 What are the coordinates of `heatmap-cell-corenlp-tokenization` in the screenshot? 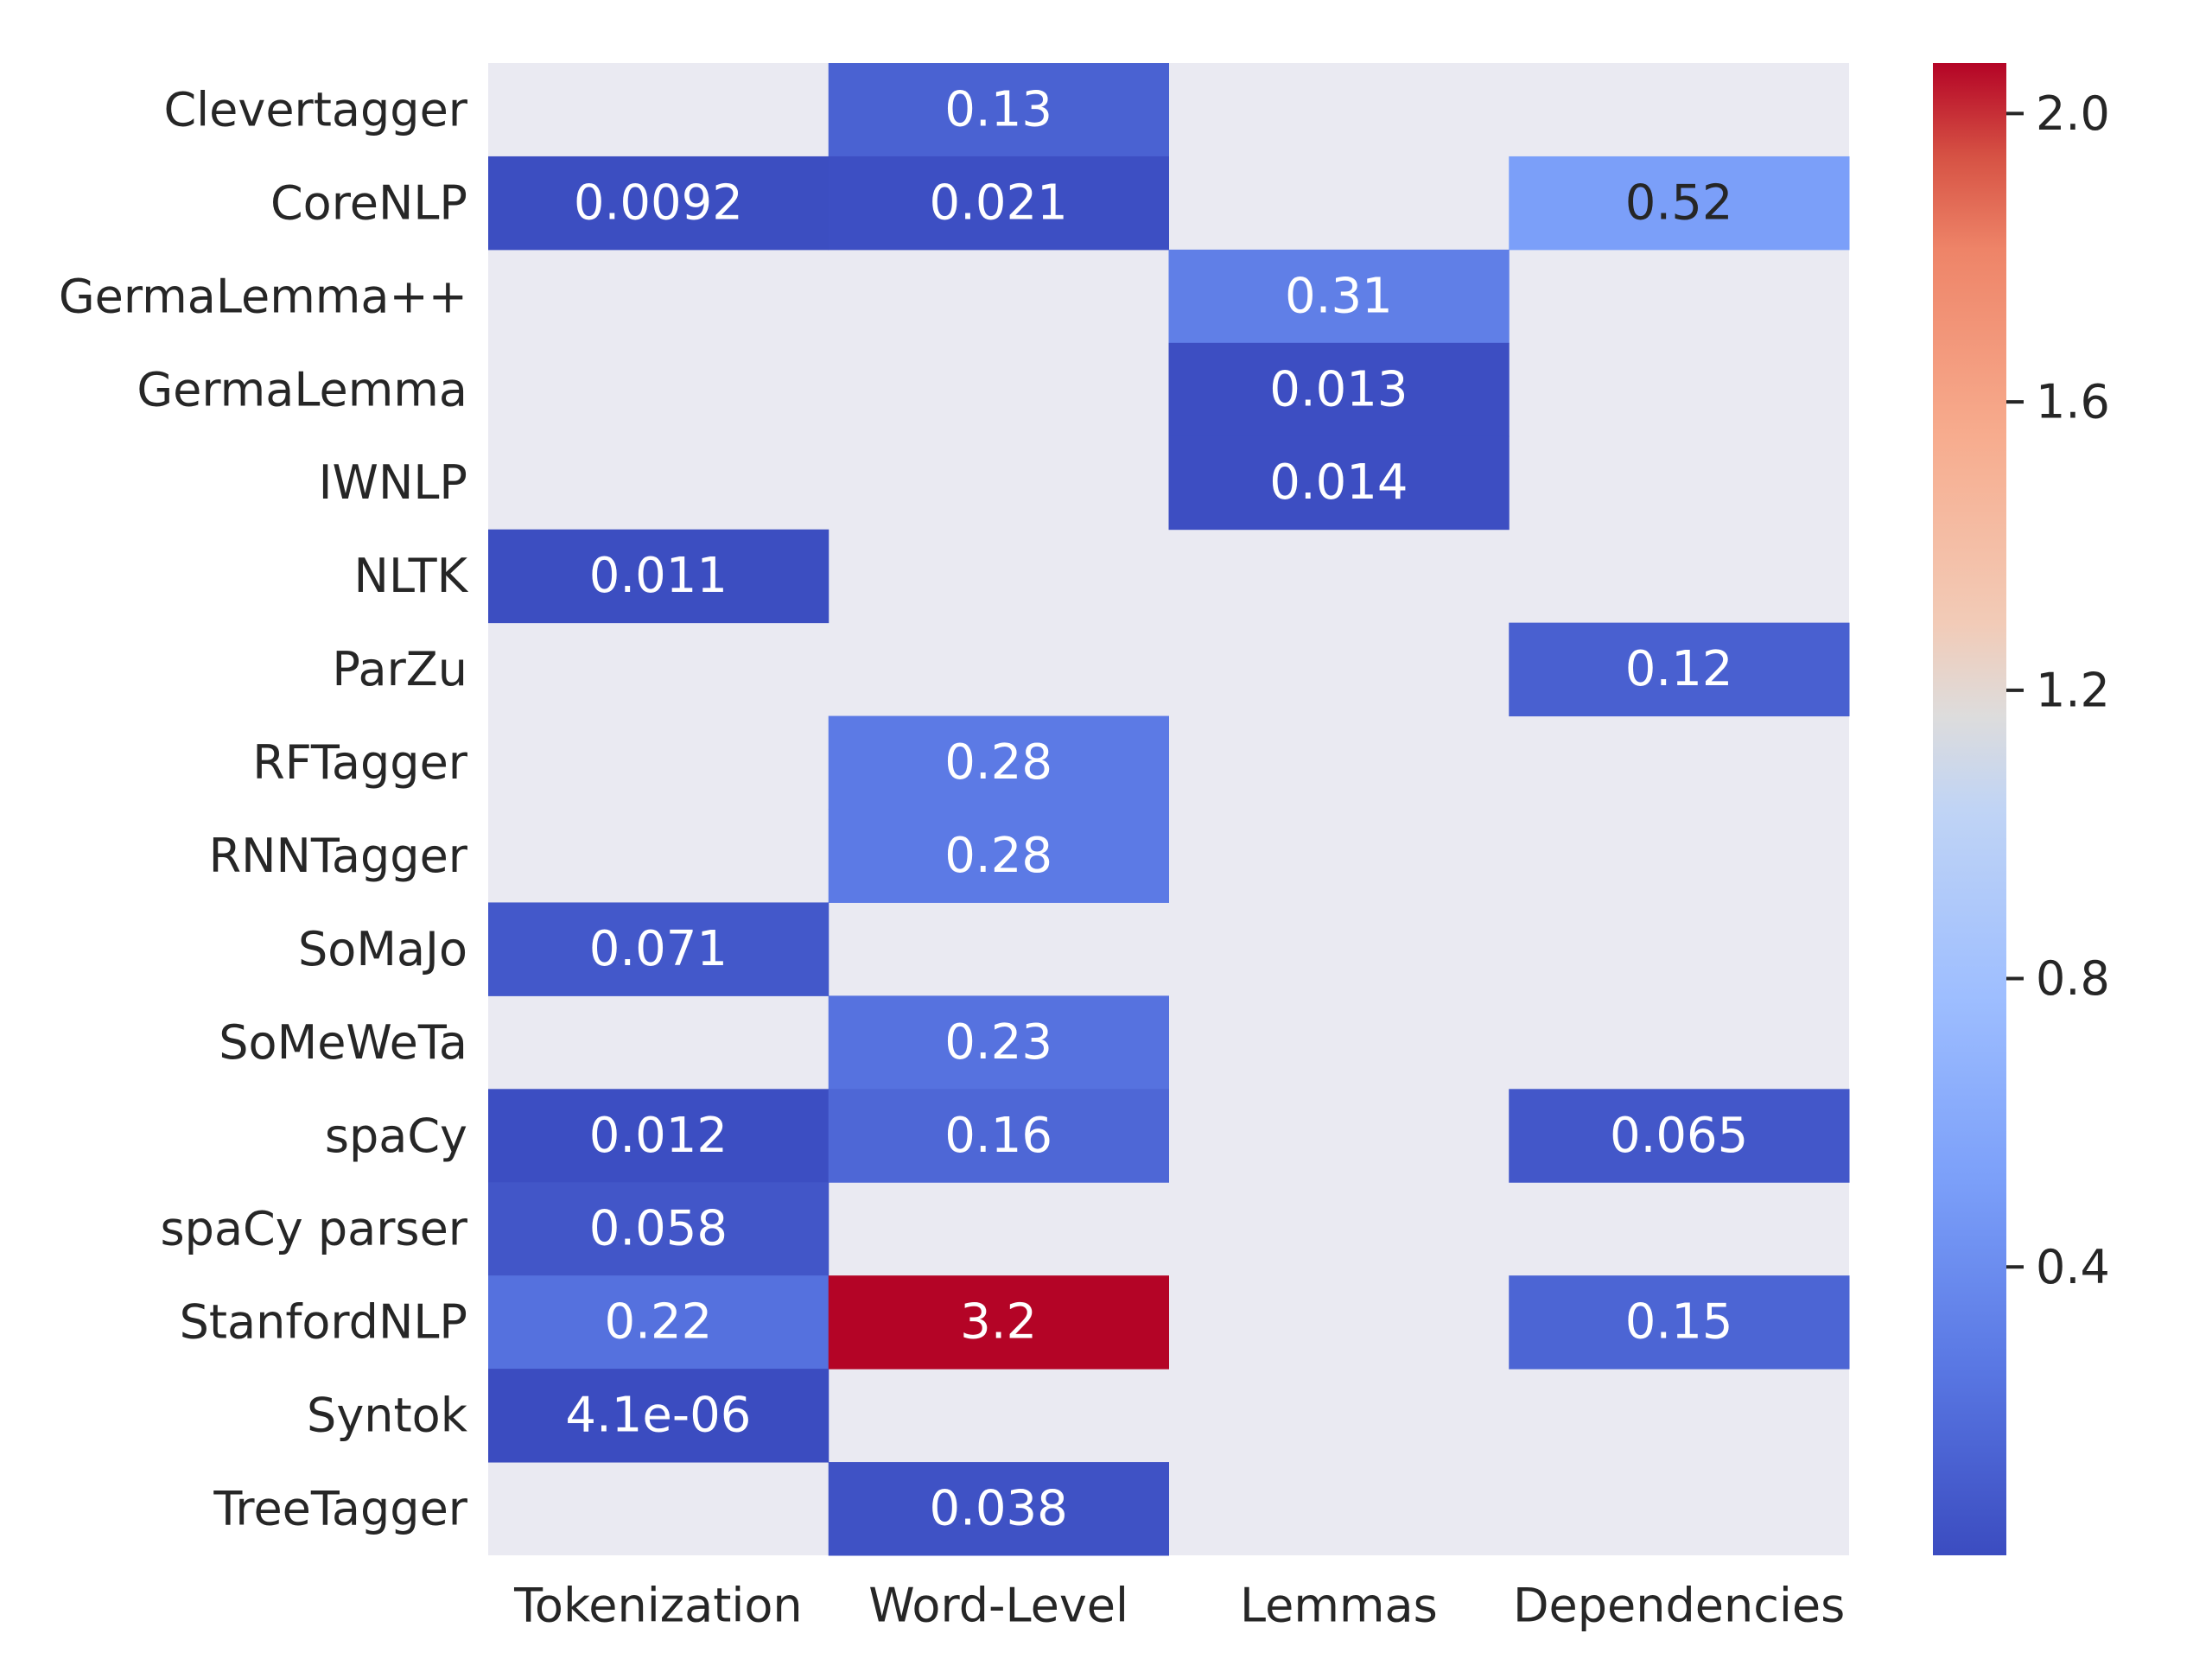 It's located at (659, 203).